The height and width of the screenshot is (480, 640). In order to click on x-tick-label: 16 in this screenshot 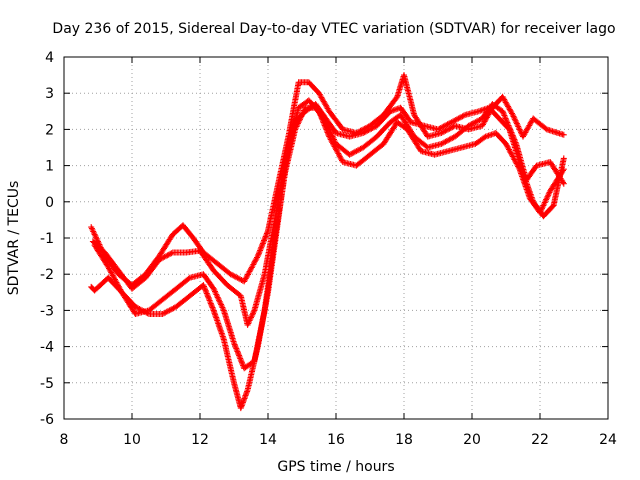, I will do `click(336, 440)`.